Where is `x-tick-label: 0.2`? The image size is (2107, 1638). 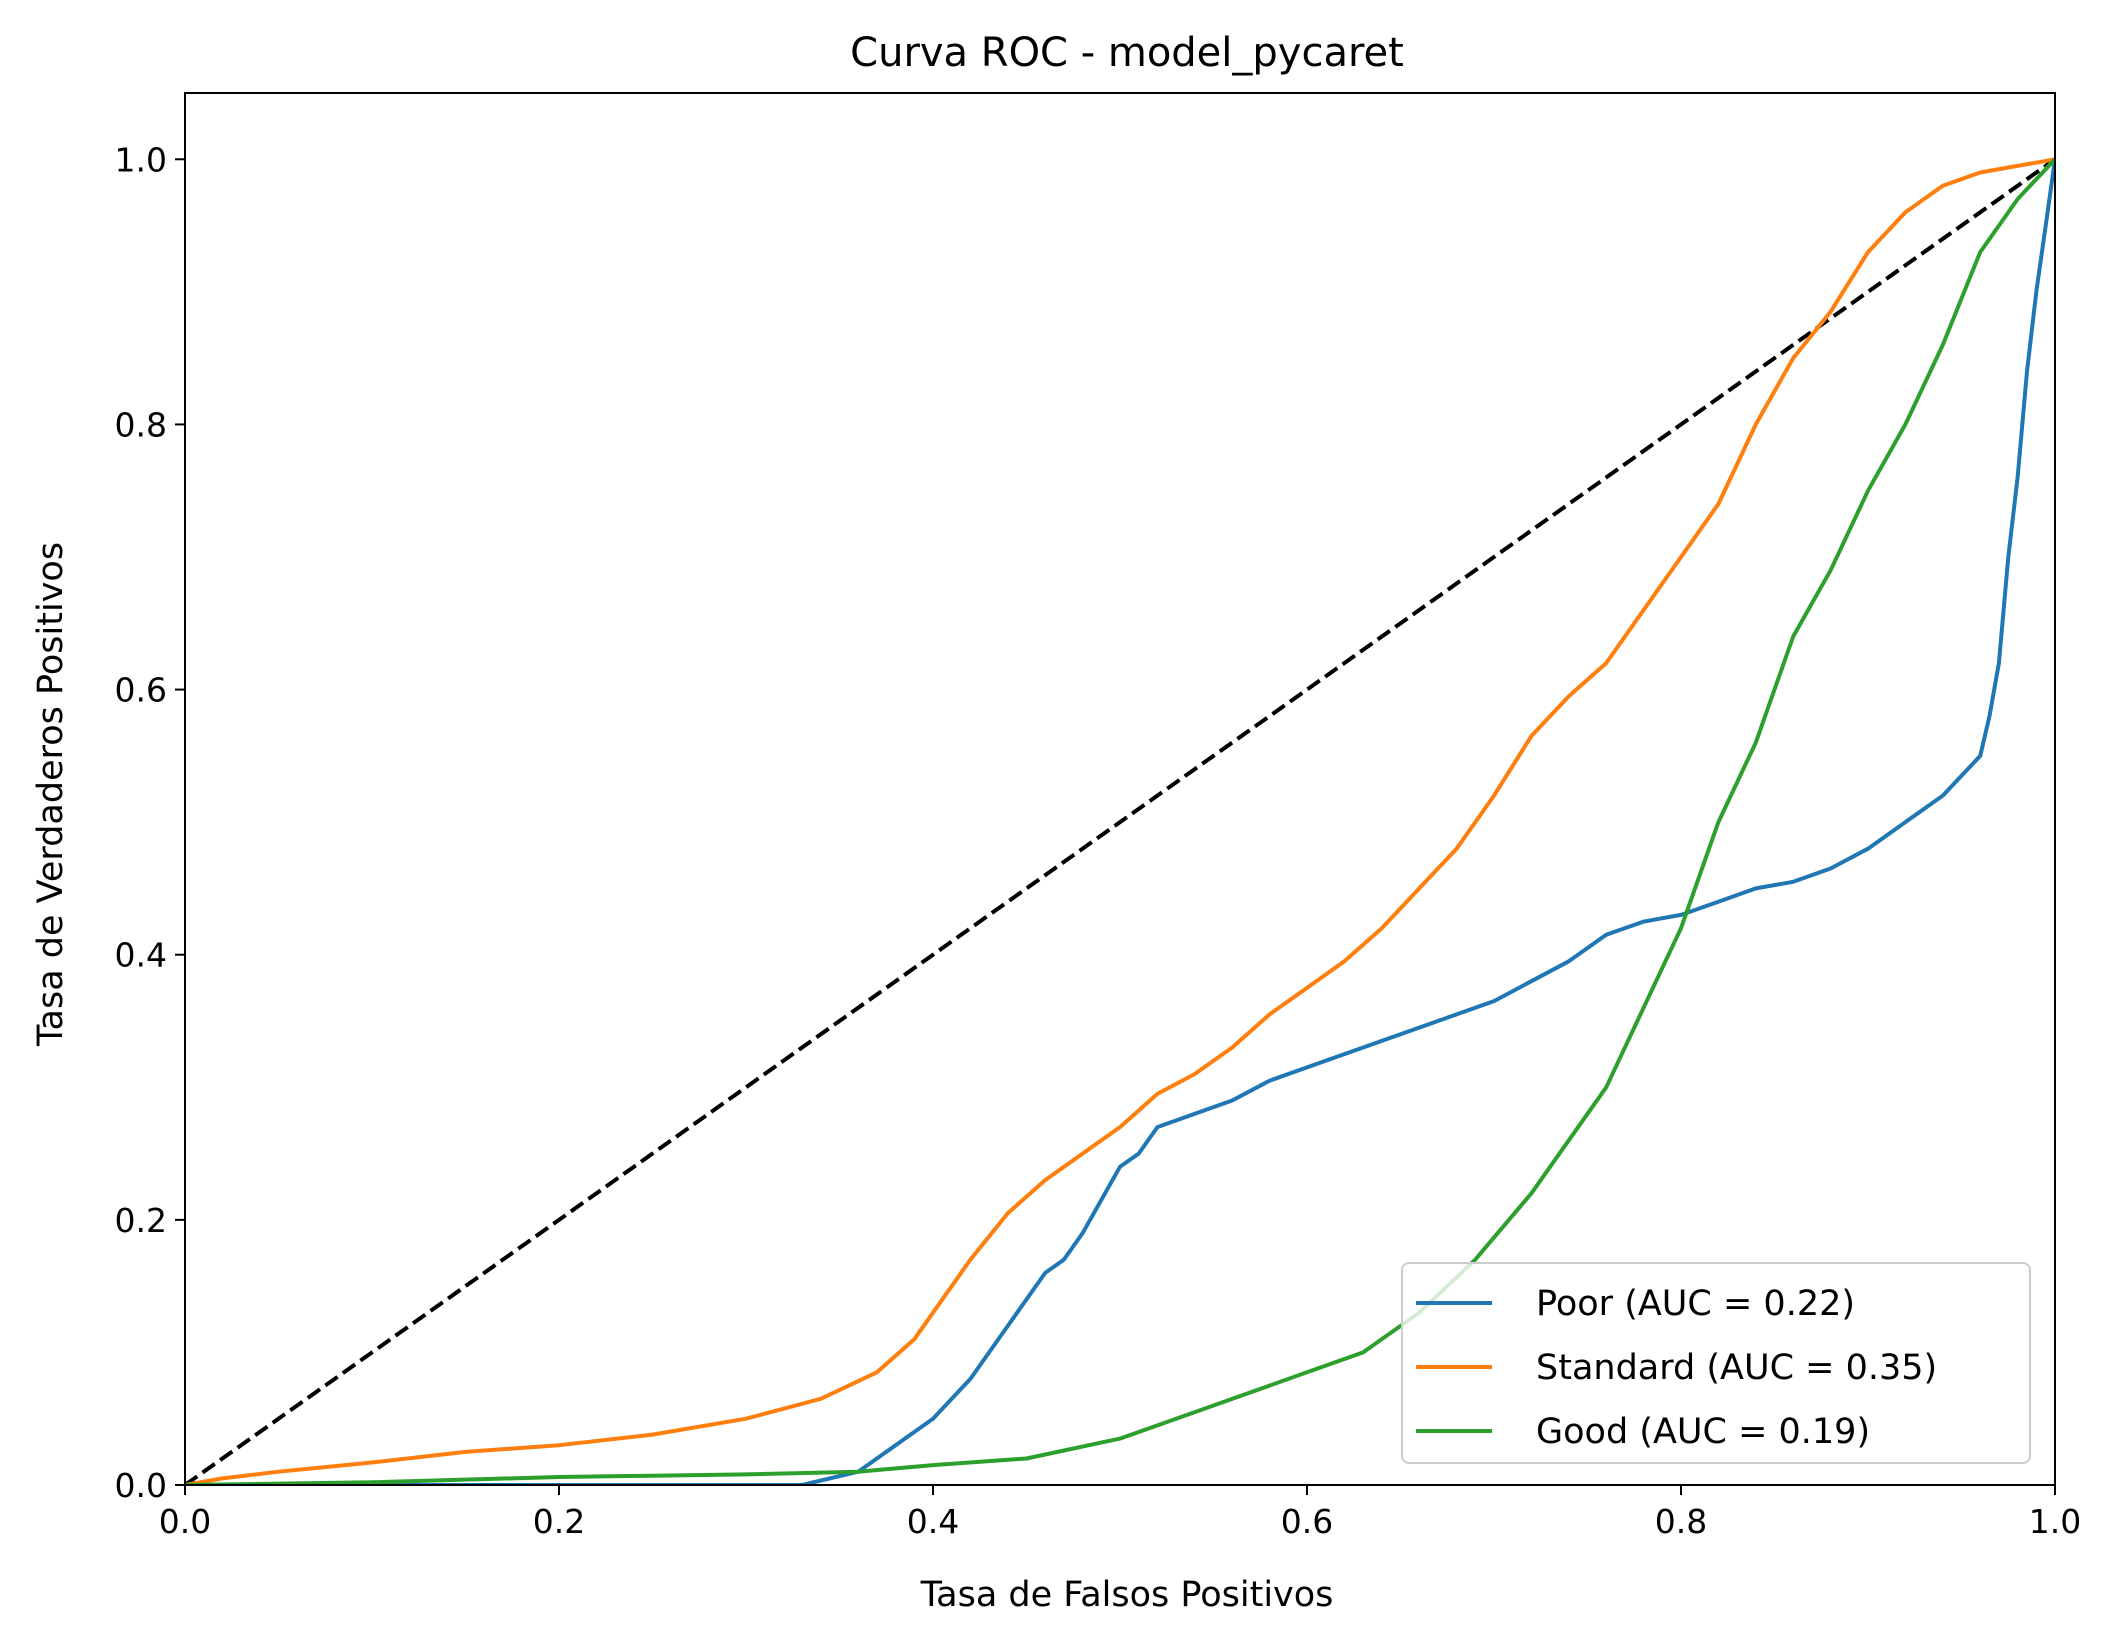 x-tick-label: 0.2 is located at coordinates (559, 1521).